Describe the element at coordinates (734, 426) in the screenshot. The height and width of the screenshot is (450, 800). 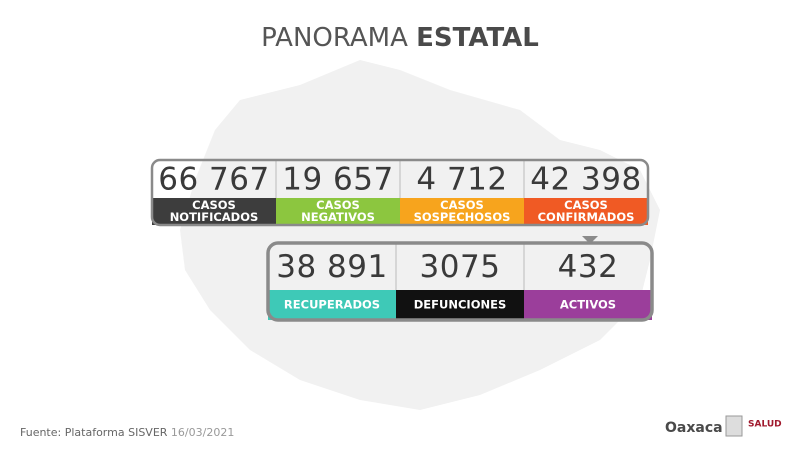
I see `emblem` at that location.